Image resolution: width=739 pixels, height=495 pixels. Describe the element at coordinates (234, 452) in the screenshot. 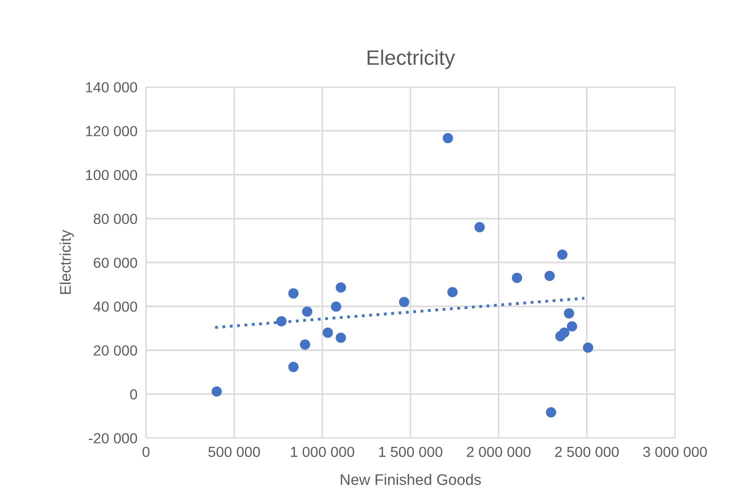

I see `x-tick-label: 500 000` at that location.